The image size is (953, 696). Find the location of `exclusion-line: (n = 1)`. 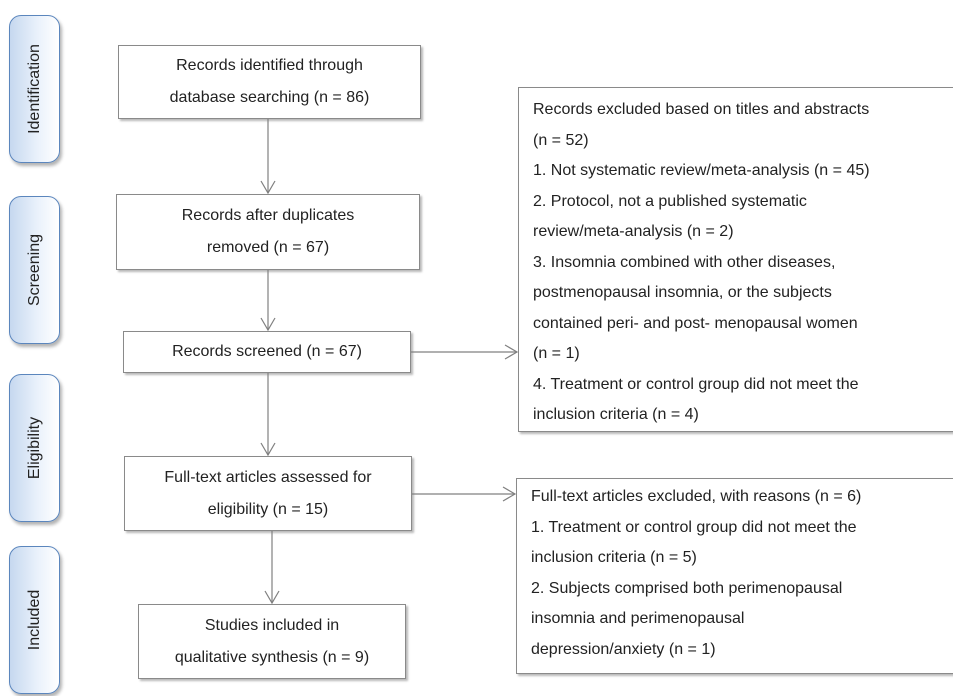

exclusion-line: (n = 1) is located at coordinates (556, 353).